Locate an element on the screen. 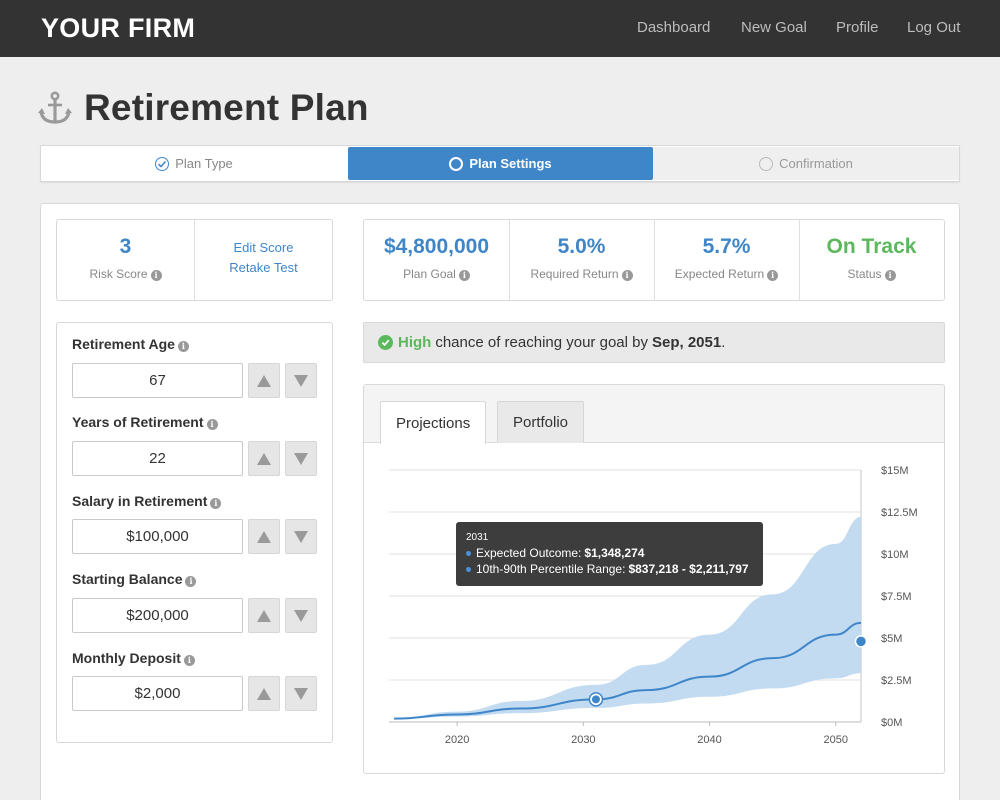 Image resolution: width=1000 pixels, height=800 pixels. starting-balance-increment is located at coordinates (264, 615).